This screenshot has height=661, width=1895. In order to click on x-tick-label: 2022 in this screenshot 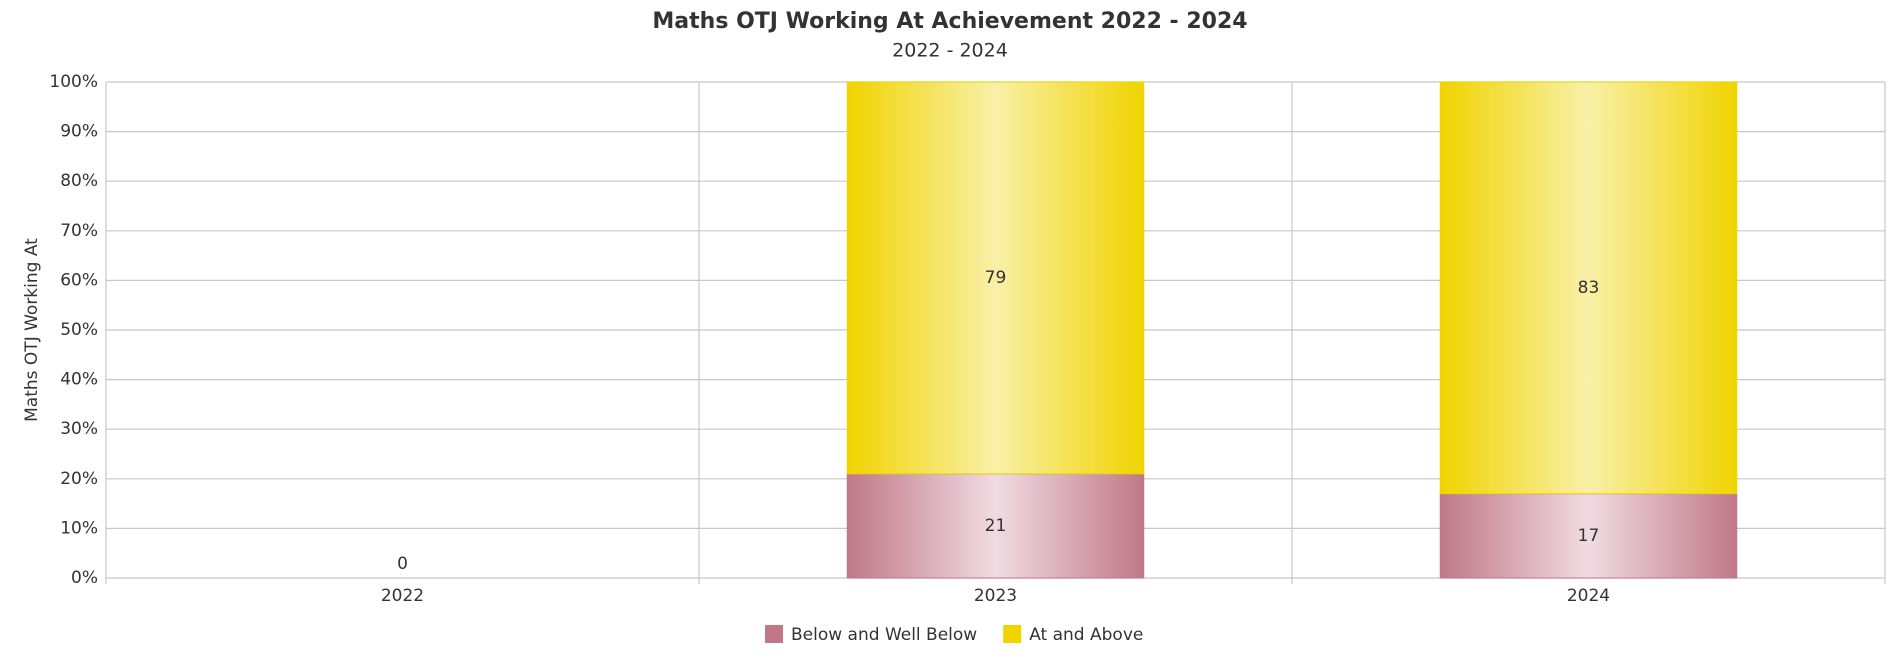, I will do `click(402, 596)`.